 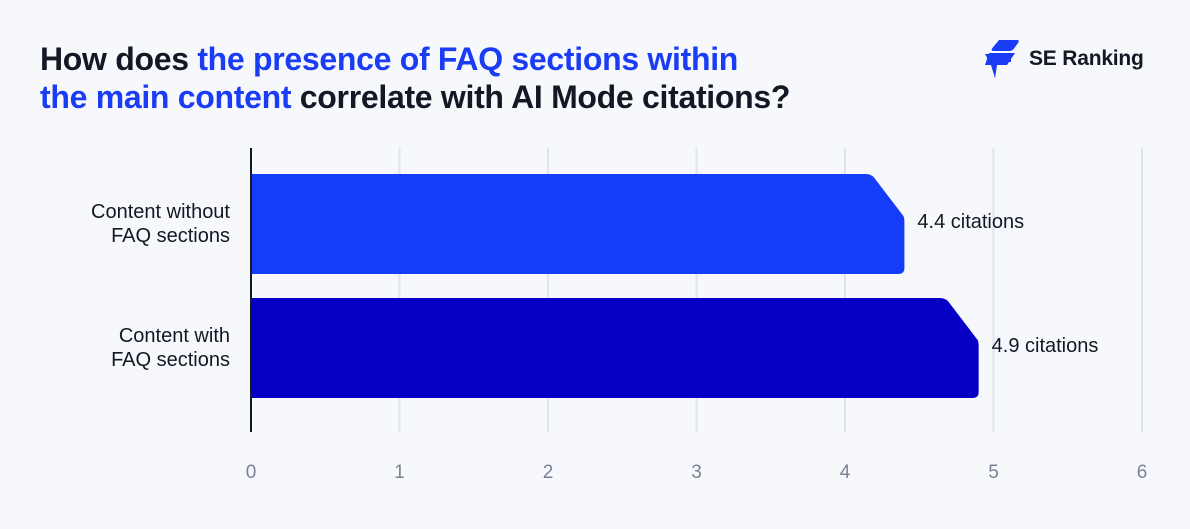 What do you see at coordinates (166, 97) in the screenshot?
I see `title-highlight-2: the main content` at bounding box center [166, 97].